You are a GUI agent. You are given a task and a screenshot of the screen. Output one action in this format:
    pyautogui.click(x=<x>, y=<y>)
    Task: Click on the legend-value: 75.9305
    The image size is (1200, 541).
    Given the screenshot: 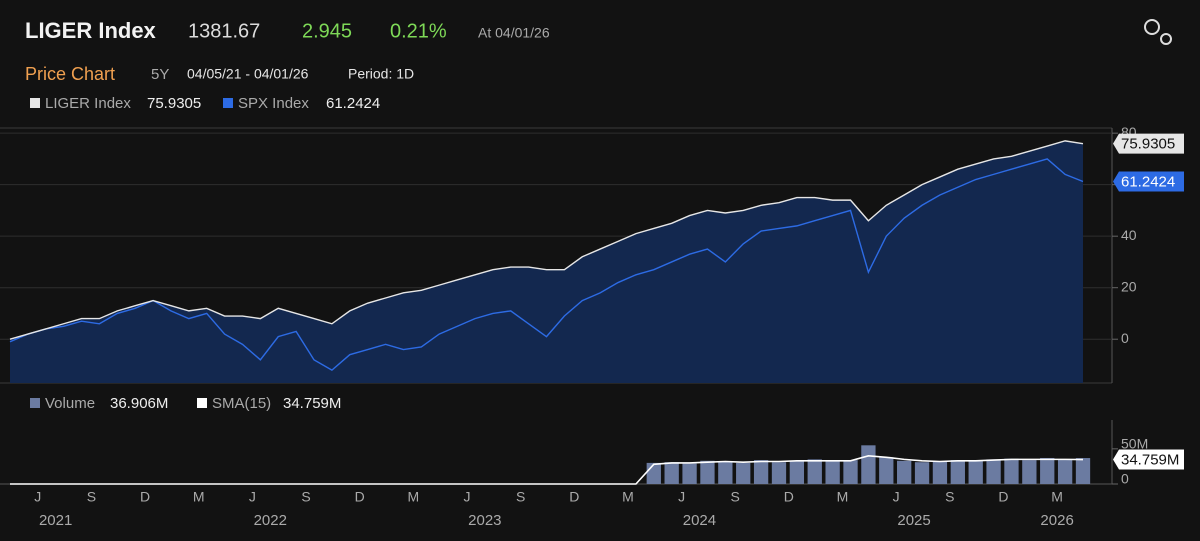 What is the action you would take?
    pyautogui.click(x=174, y=103)
    